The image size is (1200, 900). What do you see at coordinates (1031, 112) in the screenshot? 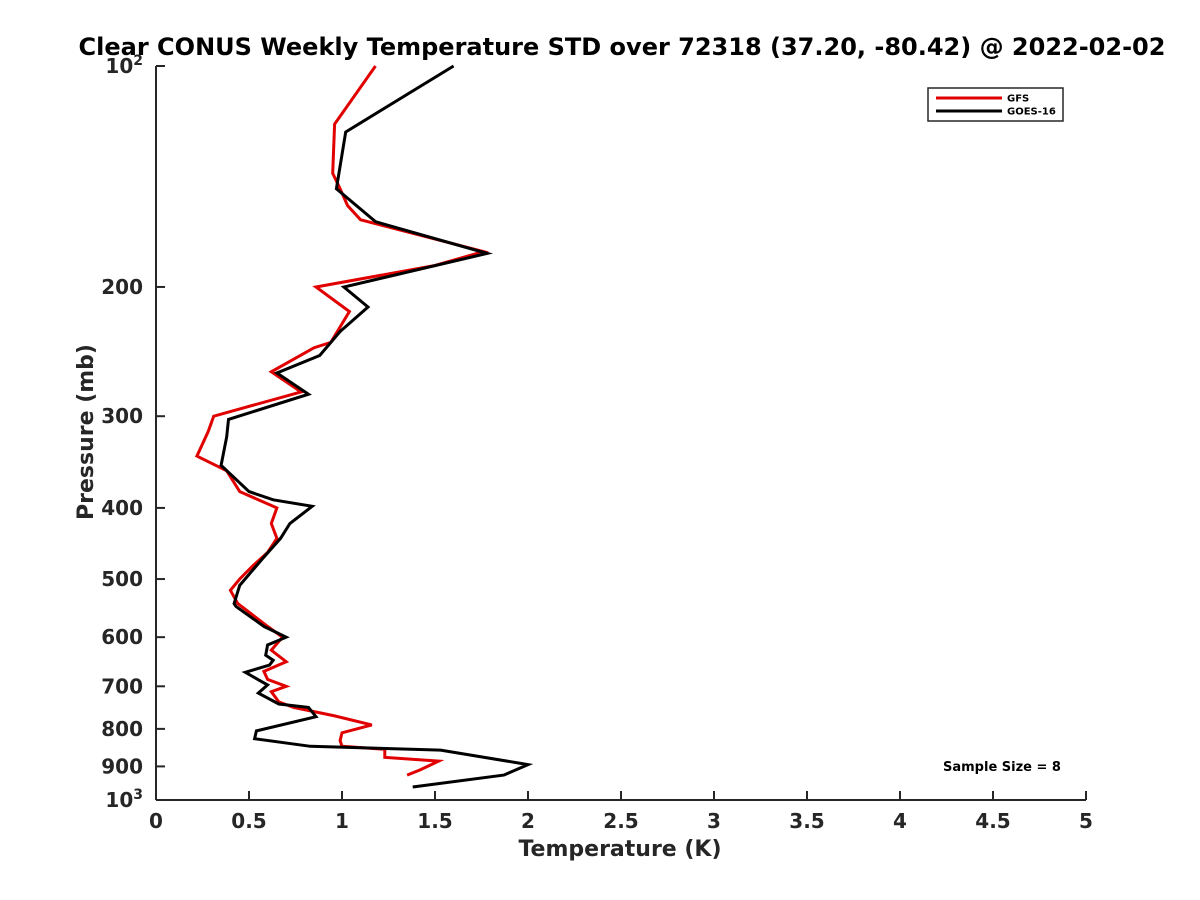
I see `legend-label-goes-16: GOES-16` at bounding box center [1031, 112].